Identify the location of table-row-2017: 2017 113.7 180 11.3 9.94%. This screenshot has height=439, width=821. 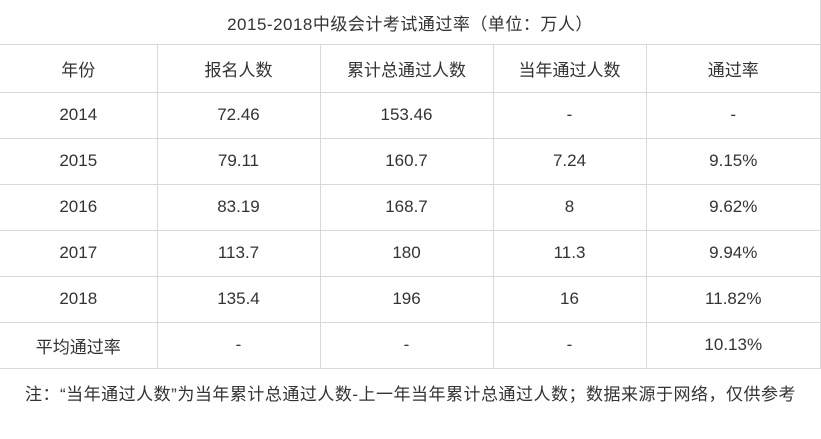
(410, 253).